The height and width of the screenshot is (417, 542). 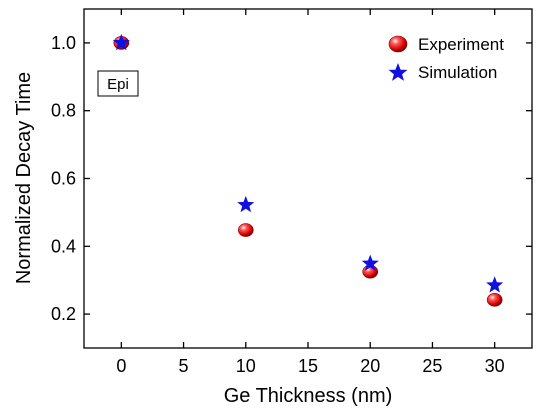 What do you see at coordinates (63, 179) in the screenshot?
I see `y-tick-label: 0.6` at bounding box center [63, 179].